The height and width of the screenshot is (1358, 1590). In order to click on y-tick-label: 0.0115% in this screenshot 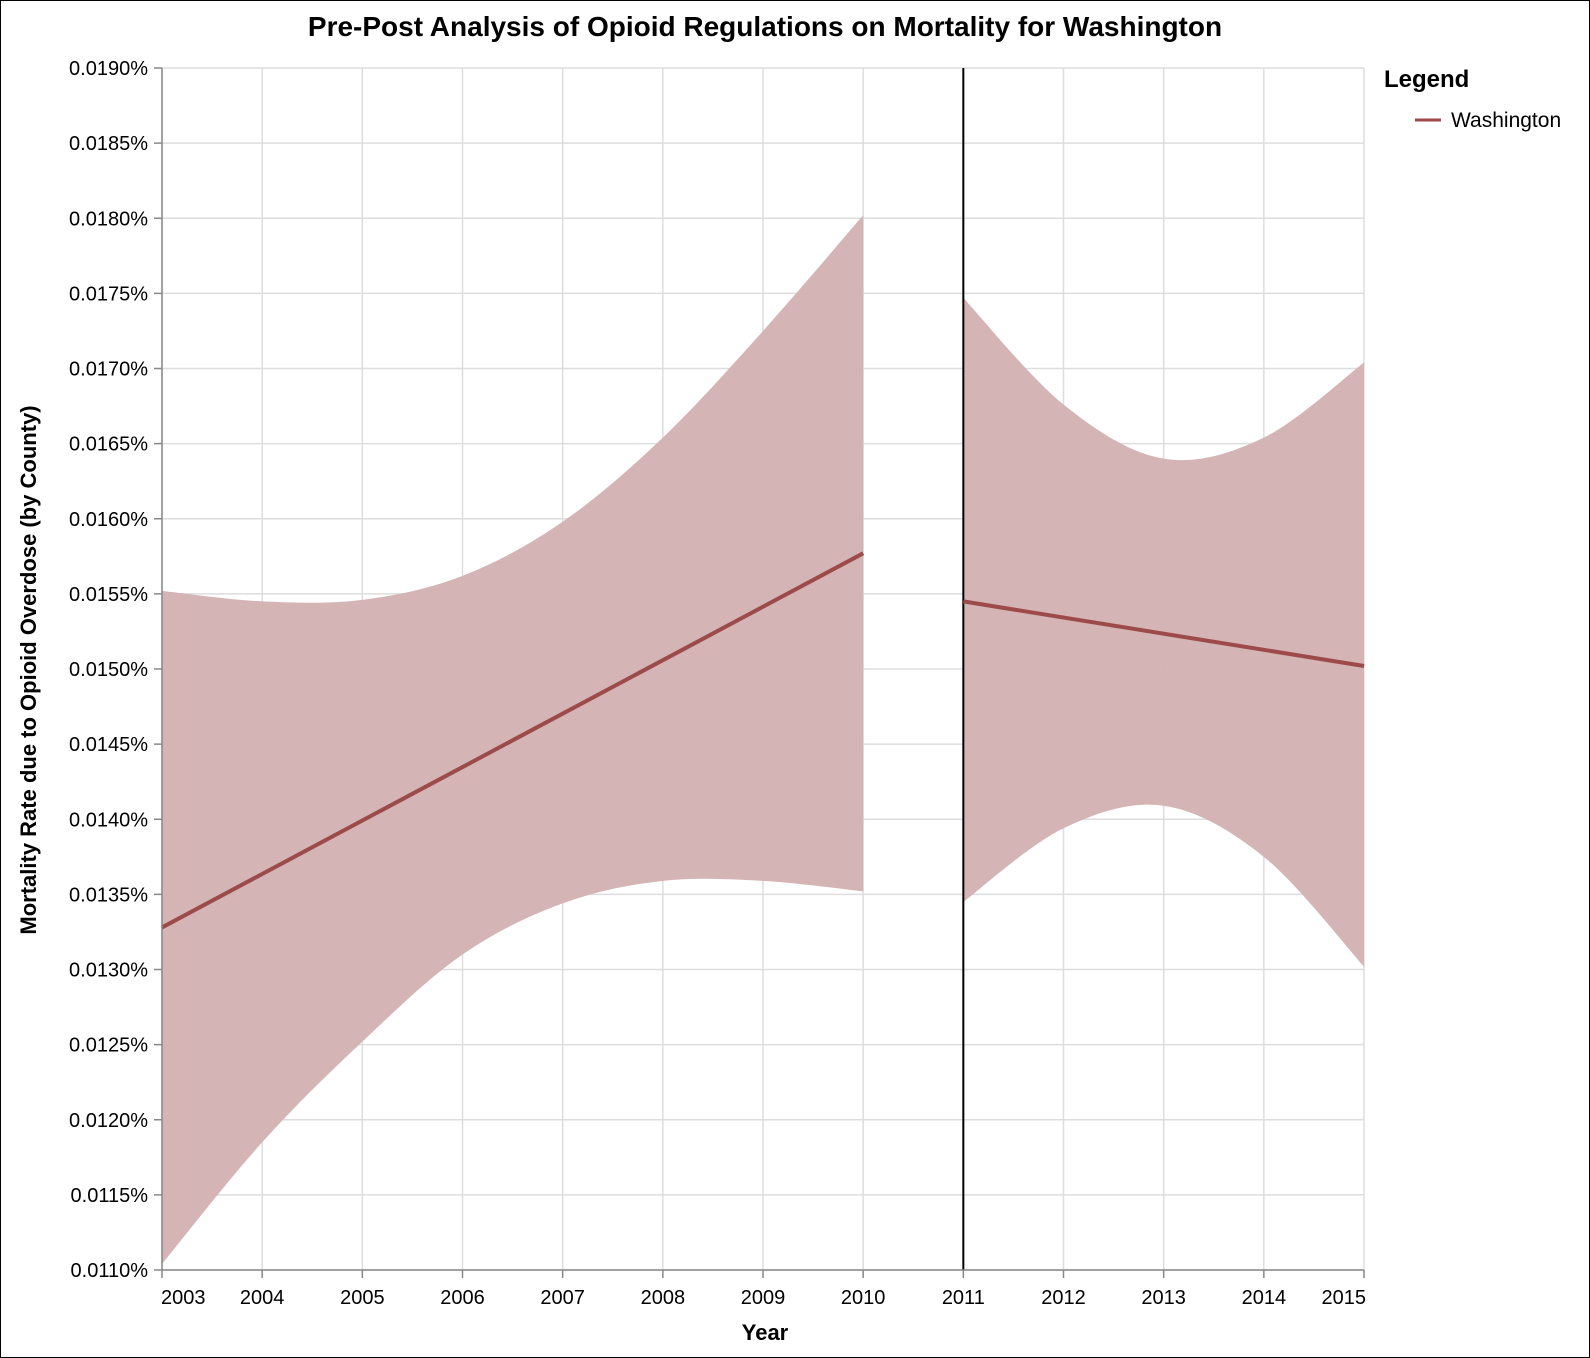, I will do `click(110, 1196)`.